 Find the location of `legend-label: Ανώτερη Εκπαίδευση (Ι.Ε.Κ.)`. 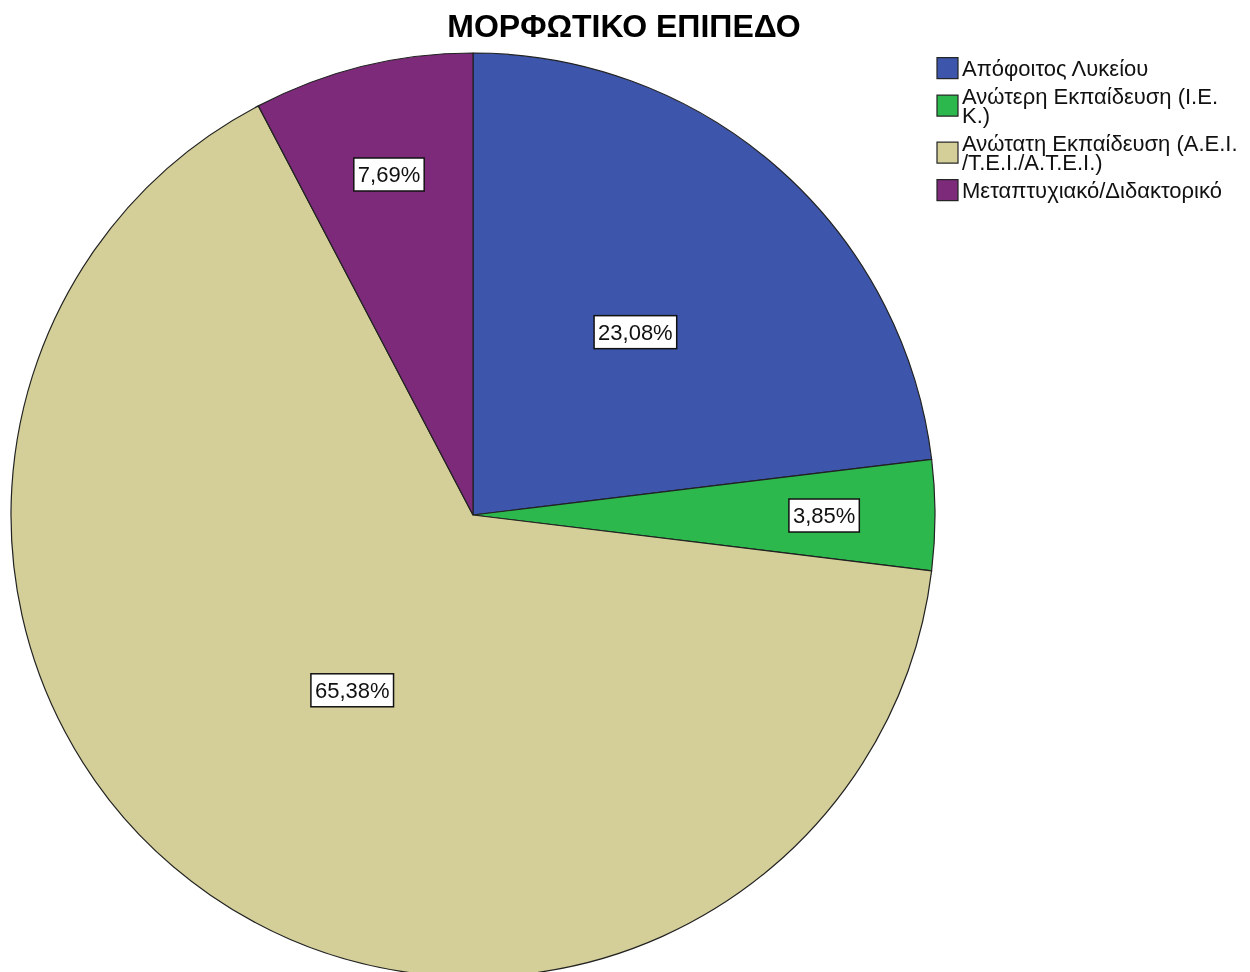

legend-label: Ανώτερη Εκπαίδευση (Ι.Ε.Κ.) is located at coordinates (1090, 106).